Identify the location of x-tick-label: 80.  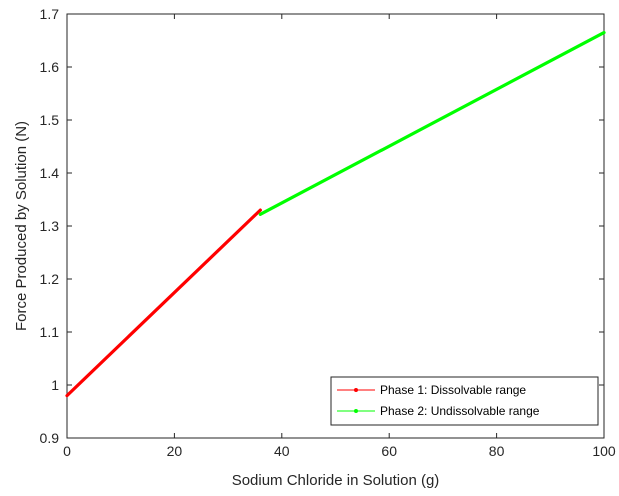
(497, 451).